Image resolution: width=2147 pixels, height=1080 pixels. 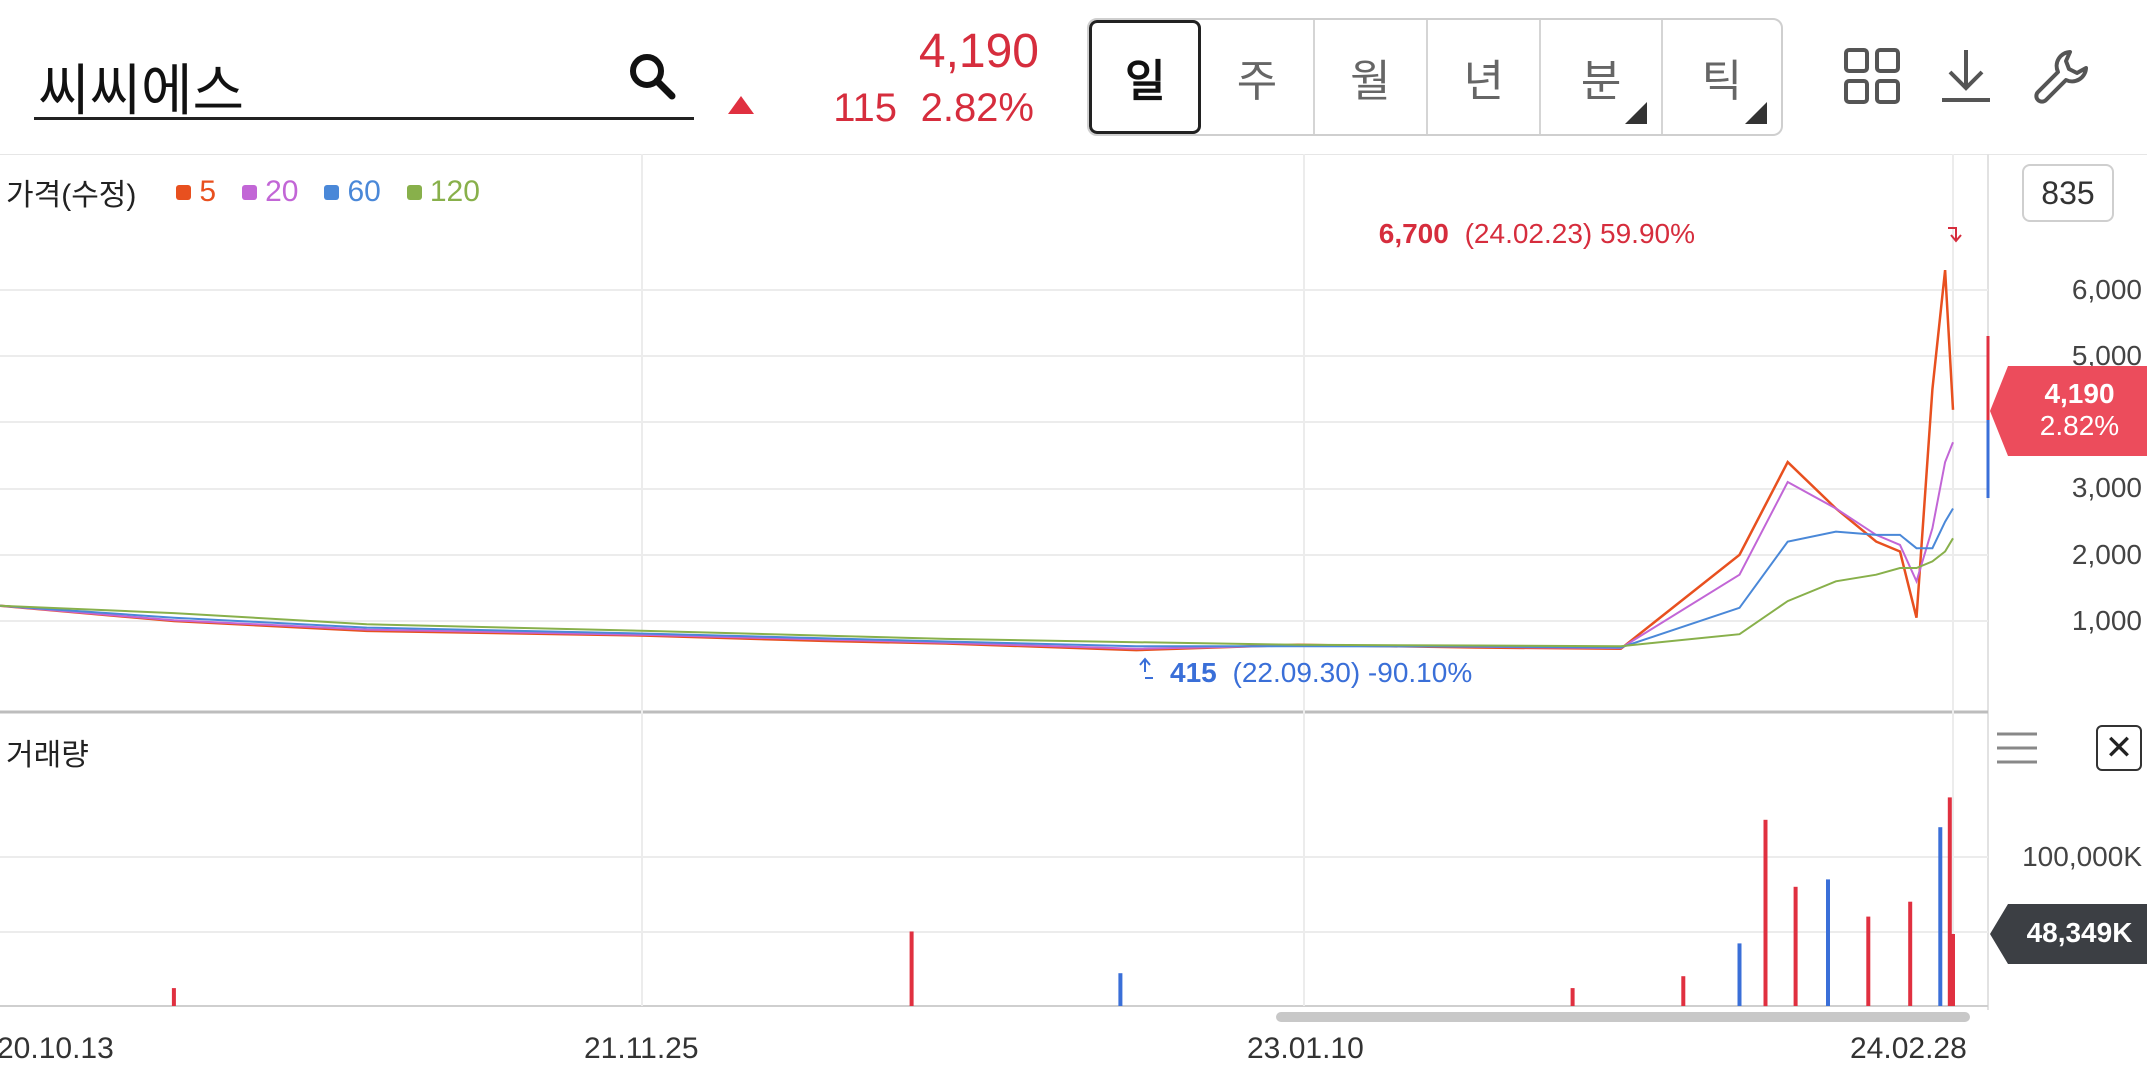 I want to click on horizontal-scrollbar, so click(x=1623, y=1017).